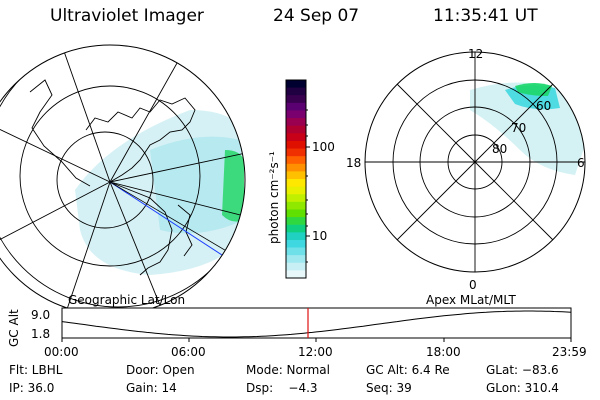 The image size is (600, 400). Describe the element at coordinates (499, 149) in the screenshot. I see `mlat-label-80: 80` at that location.